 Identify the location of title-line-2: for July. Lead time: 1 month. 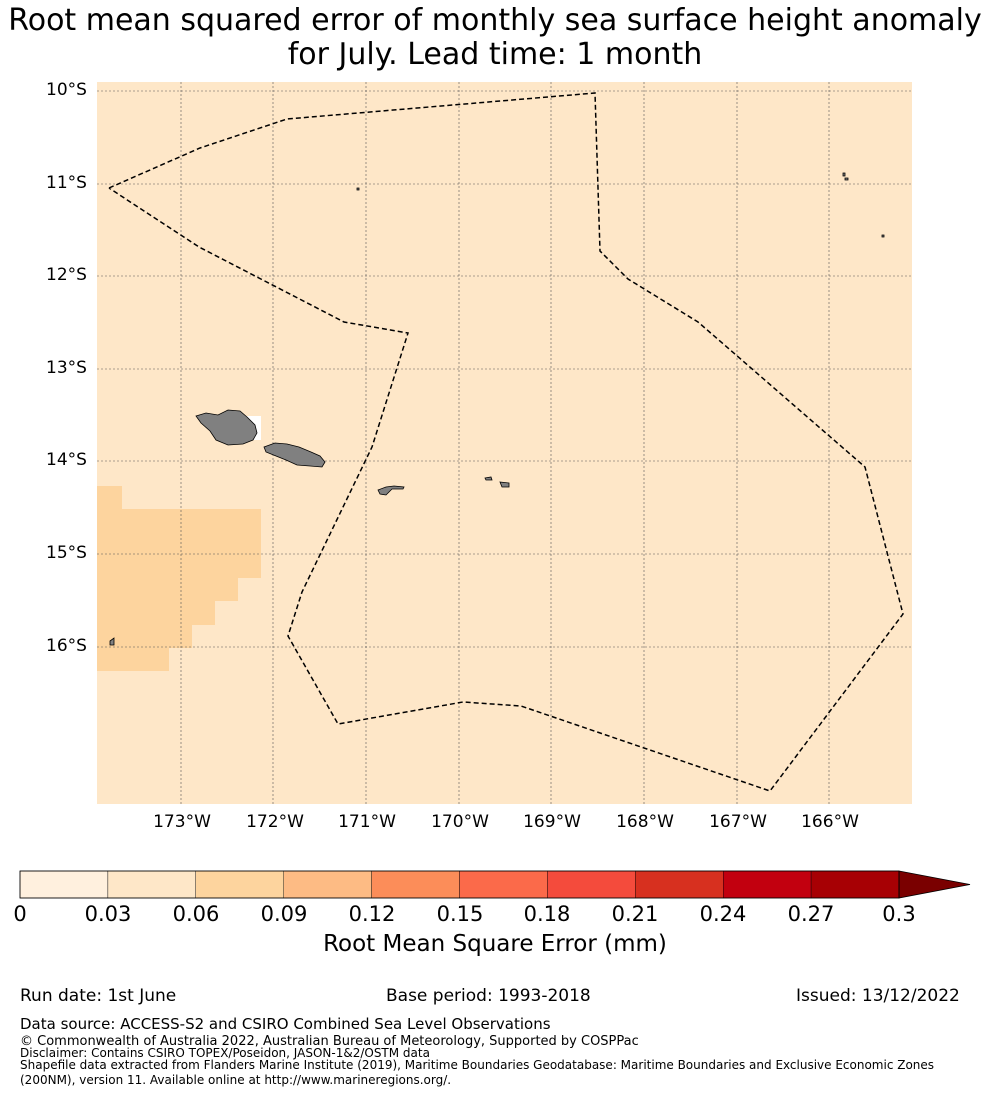
(495, 54).